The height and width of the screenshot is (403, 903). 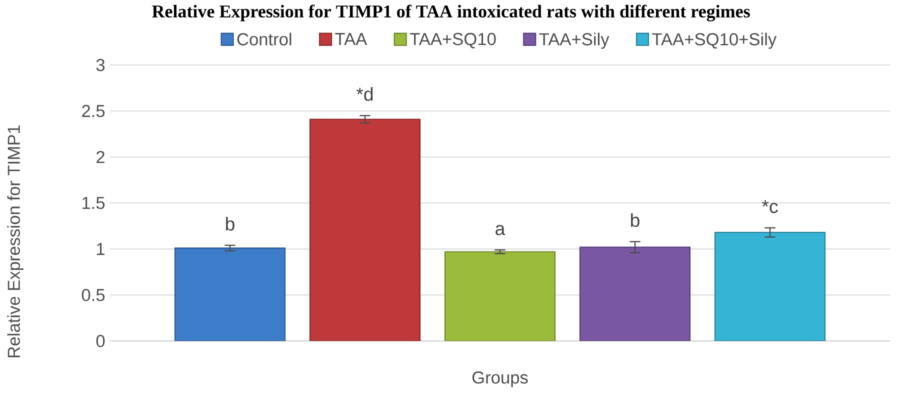 I want to click on y-tick-label: 0, so click(x=100, y=341).